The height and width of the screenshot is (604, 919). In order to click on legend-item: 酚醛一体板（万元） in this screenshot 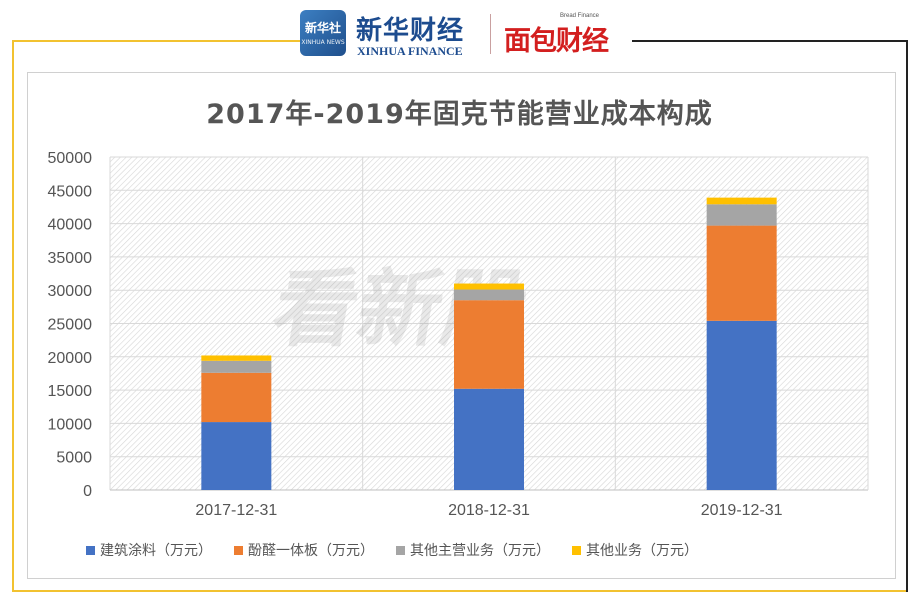, I will do `click(304, 550)`.